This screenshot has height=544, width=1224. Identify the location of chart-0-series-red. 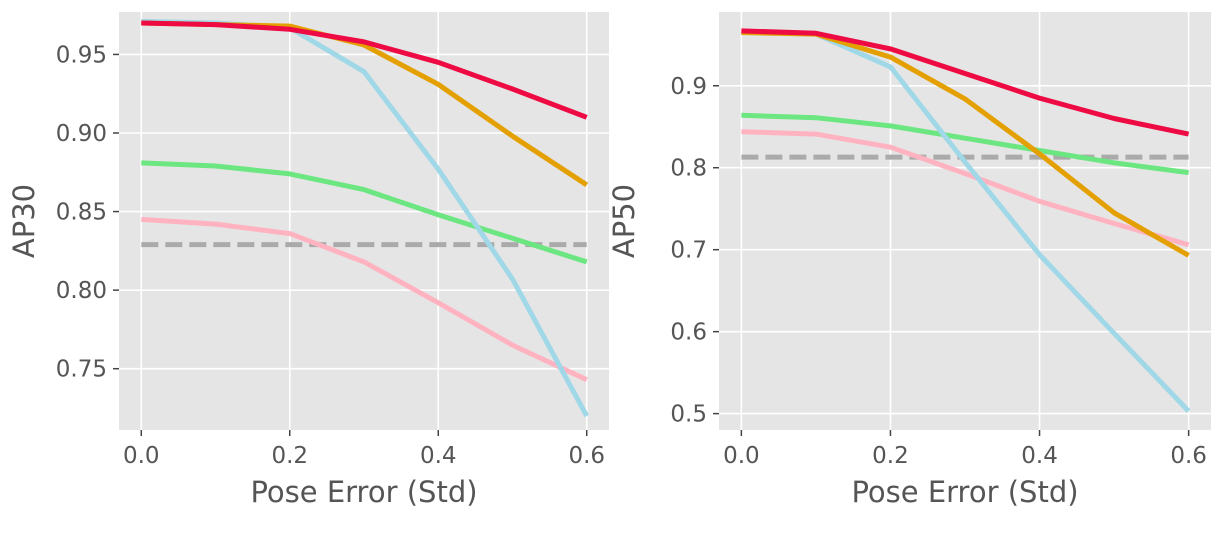
(364, 70).